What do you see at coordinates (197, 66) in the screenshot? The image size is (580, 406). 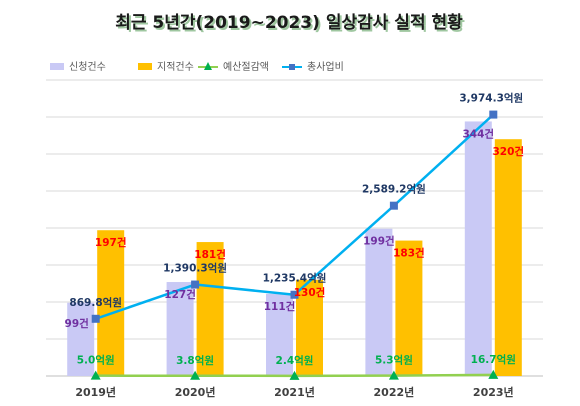 I see `legend: 신청건수 지적건수 예산절감액 총사업비` at bounding box center [197, 66].